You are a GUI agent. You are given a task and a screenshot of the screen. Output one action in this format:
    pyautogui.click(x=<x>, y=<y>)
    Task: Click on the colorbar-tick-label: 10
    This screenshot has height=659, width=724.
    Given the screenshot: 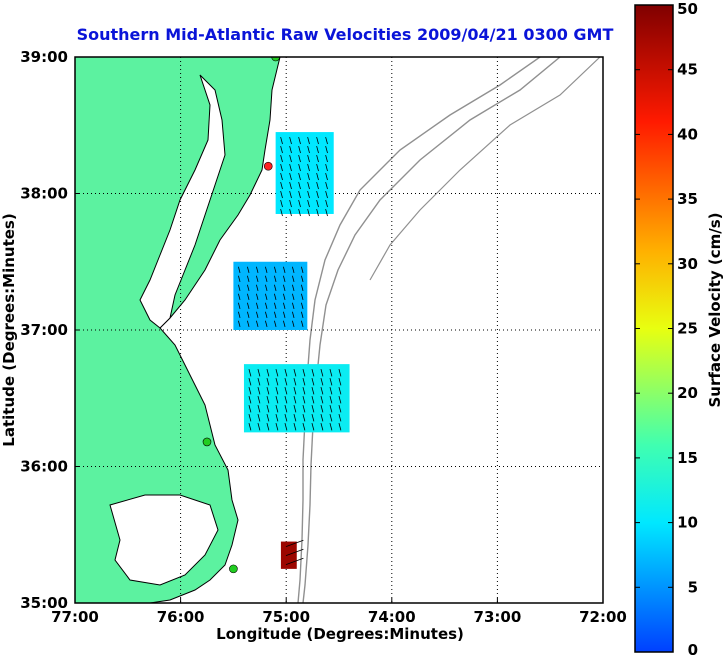 What is the action you would take?
    pyautogui.click(x=687, y=523)
    